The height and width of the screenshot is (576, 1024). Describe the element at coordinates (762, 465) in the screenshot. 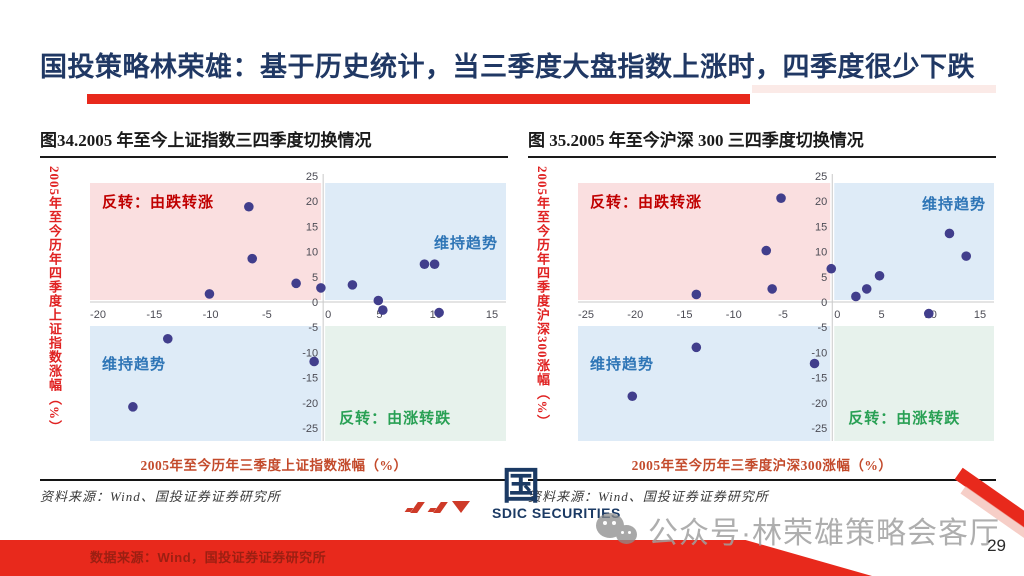

I see `x-axis-label: 2005年至今历年三季度沪深300涨幅（%）` at that location.